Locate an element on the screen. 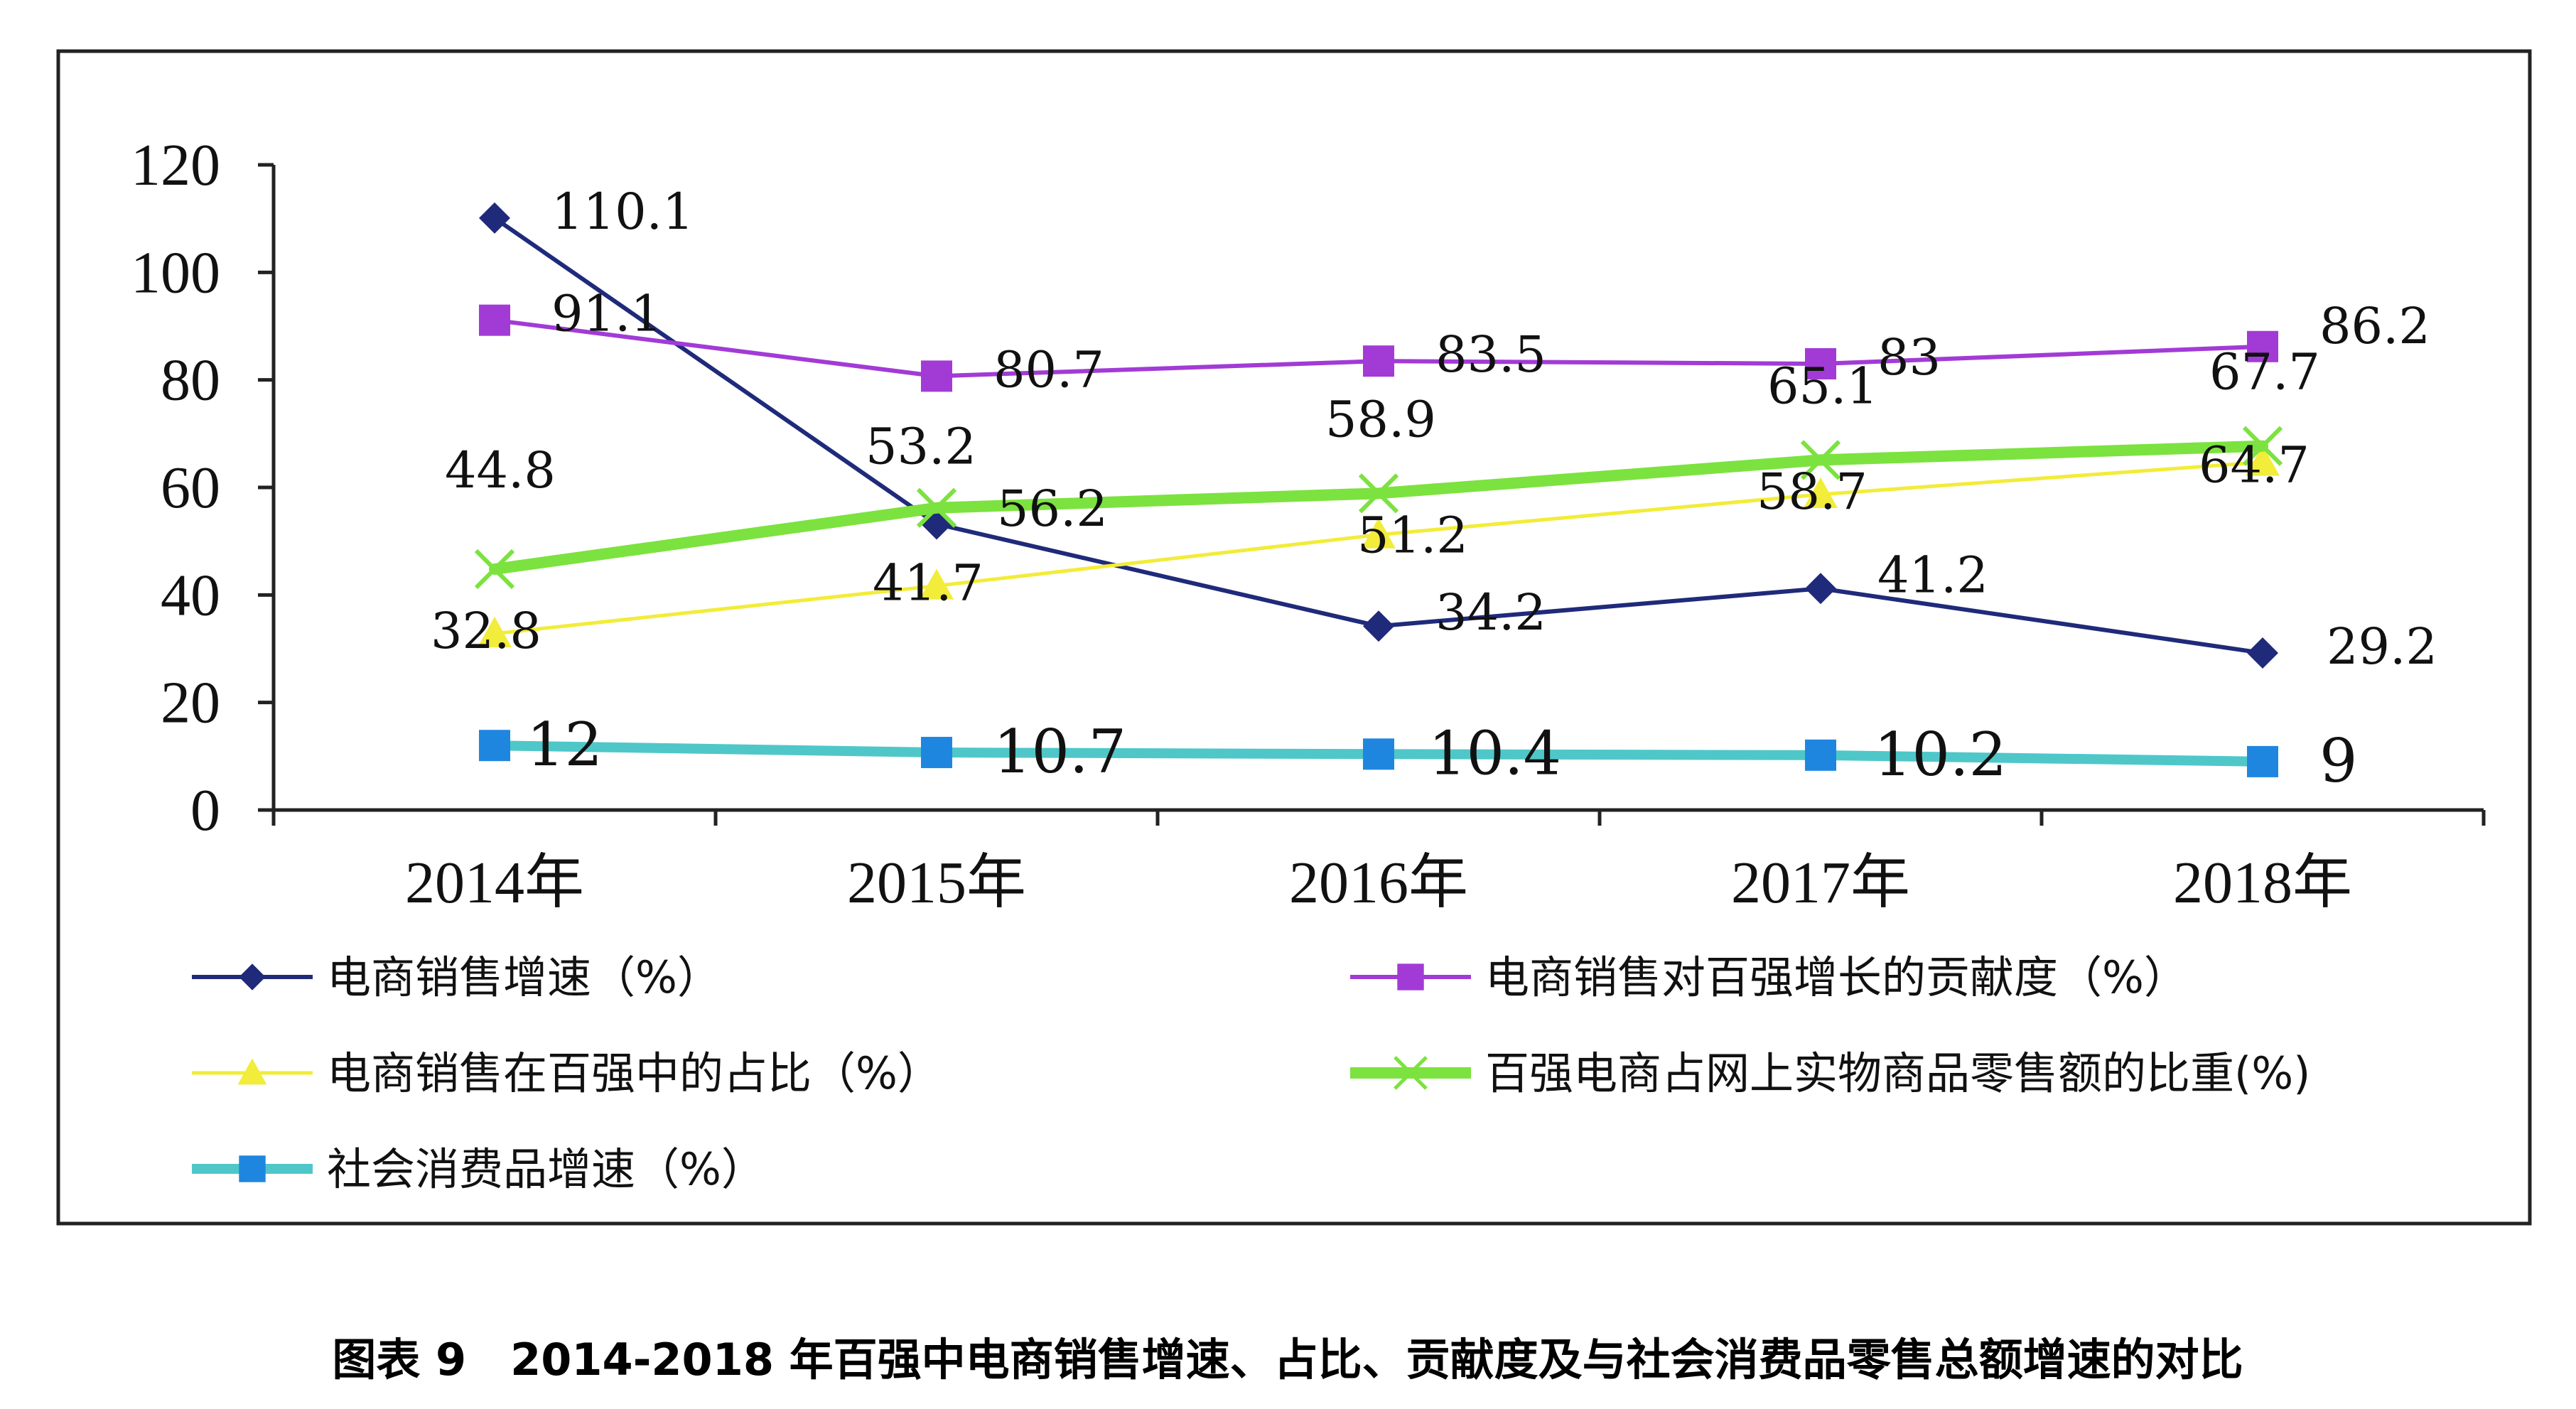 The height and width of the screenshot is (1409, 2576). x-tick-label: 2014年 is located at coordinates (495, 883).